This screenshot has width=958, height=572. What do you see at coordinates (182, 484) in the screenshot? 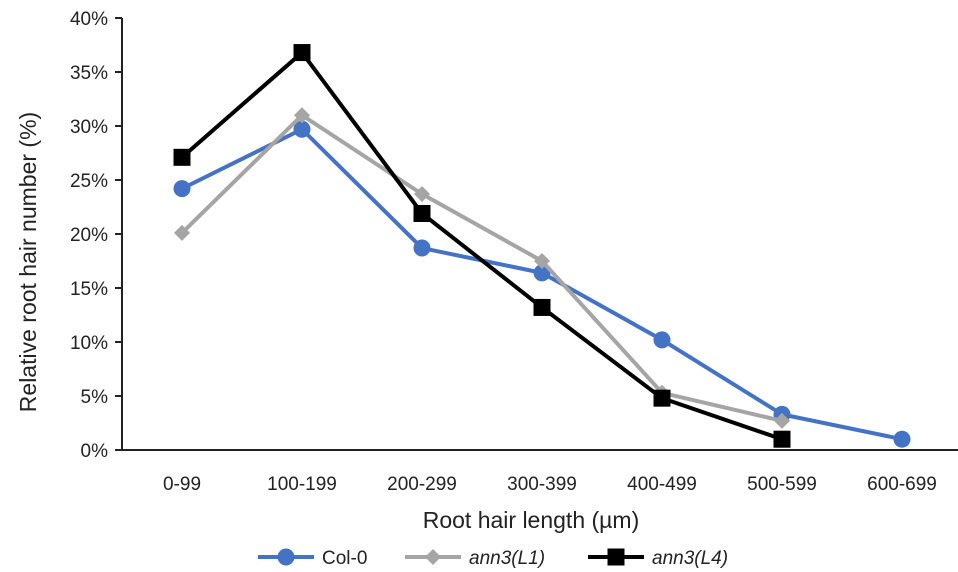
I see `x-tick-label: 0-99` at bounding box center [182, 484].